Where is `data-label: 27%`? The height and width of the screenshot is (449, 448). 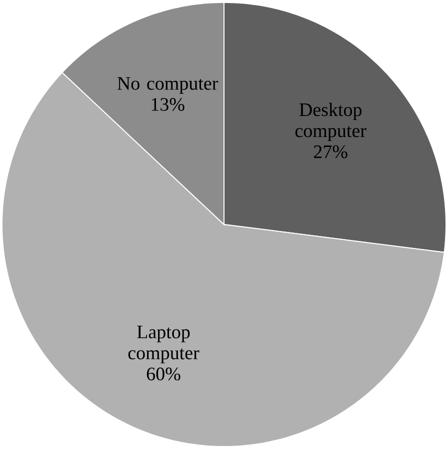
data-label: 27% is located at coordinates (331, 151).